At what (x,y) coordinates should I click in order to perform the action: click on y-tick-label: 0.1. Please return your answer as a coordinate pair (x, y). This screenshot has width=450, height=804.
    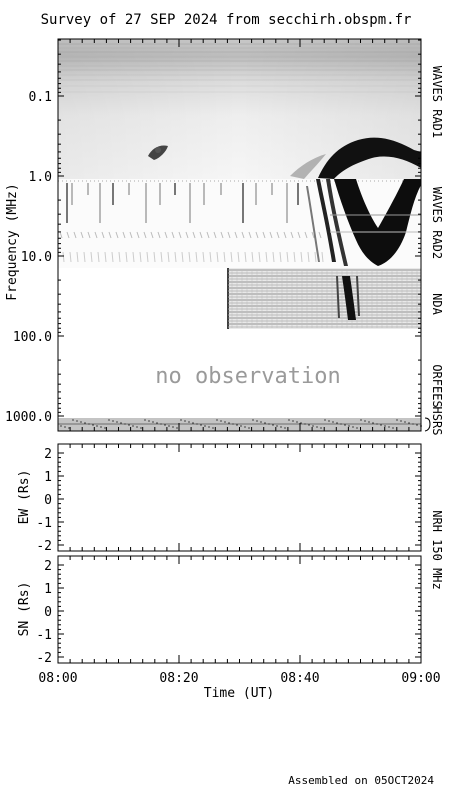
    Looking at the image, I should click on (40, 97).